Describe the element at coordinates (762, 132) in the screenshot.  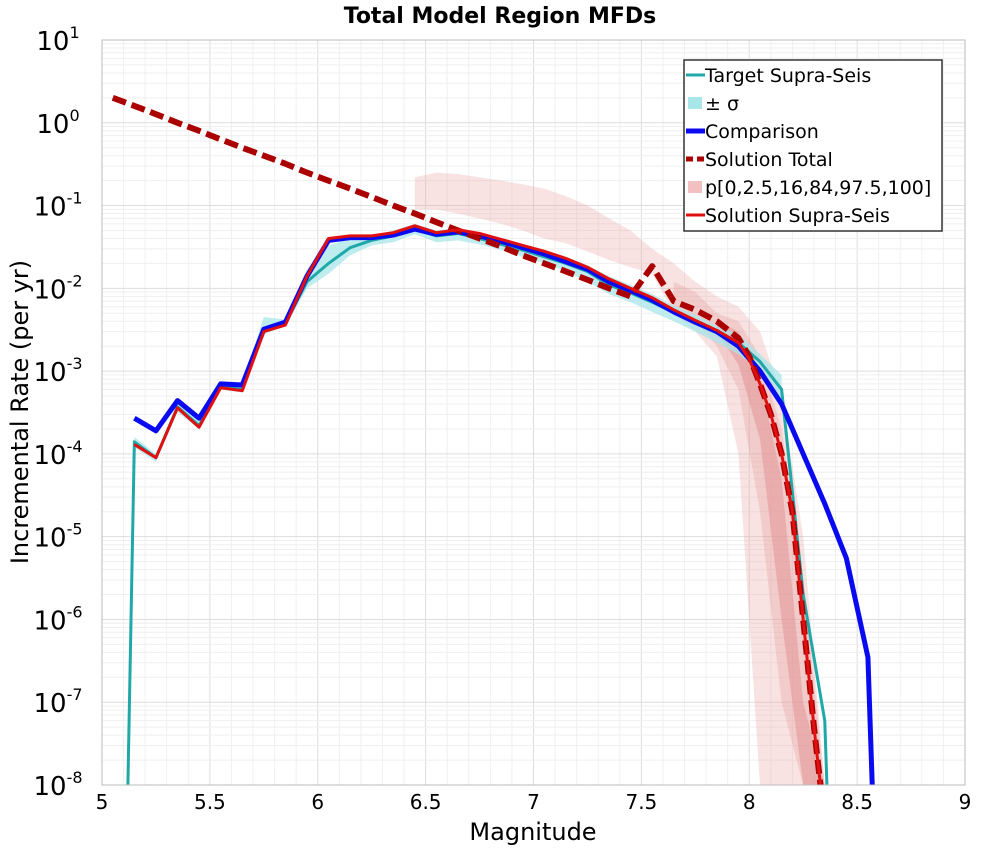
I see `legend-label: Comparison` at that location.